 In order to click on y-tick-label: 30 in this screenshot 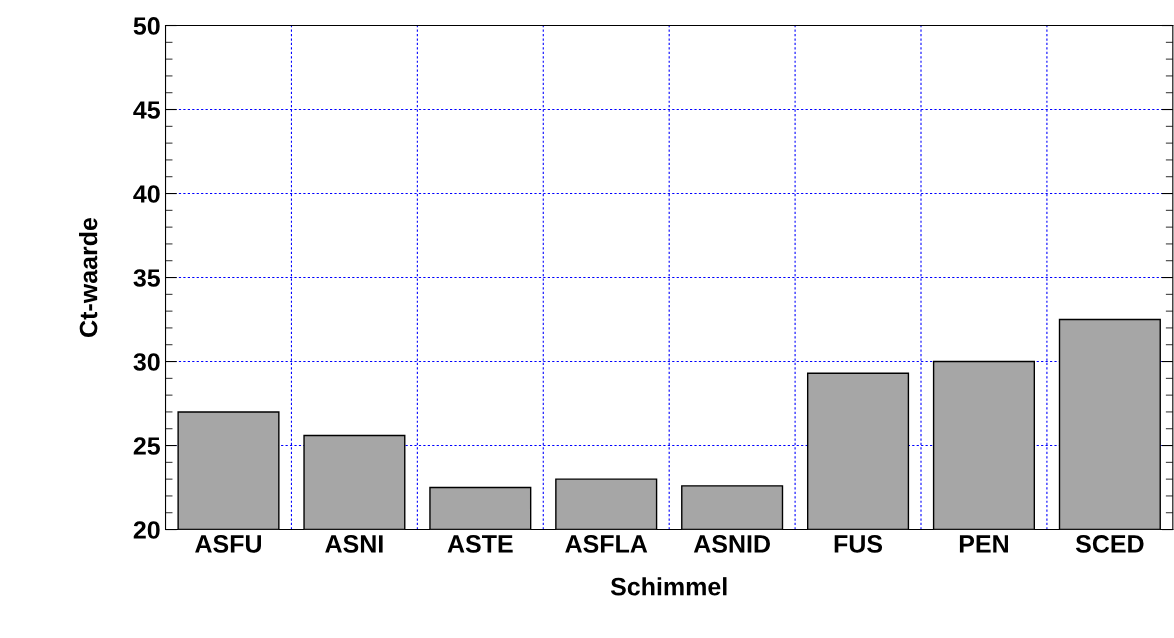, I will do `click(146, 362)`.